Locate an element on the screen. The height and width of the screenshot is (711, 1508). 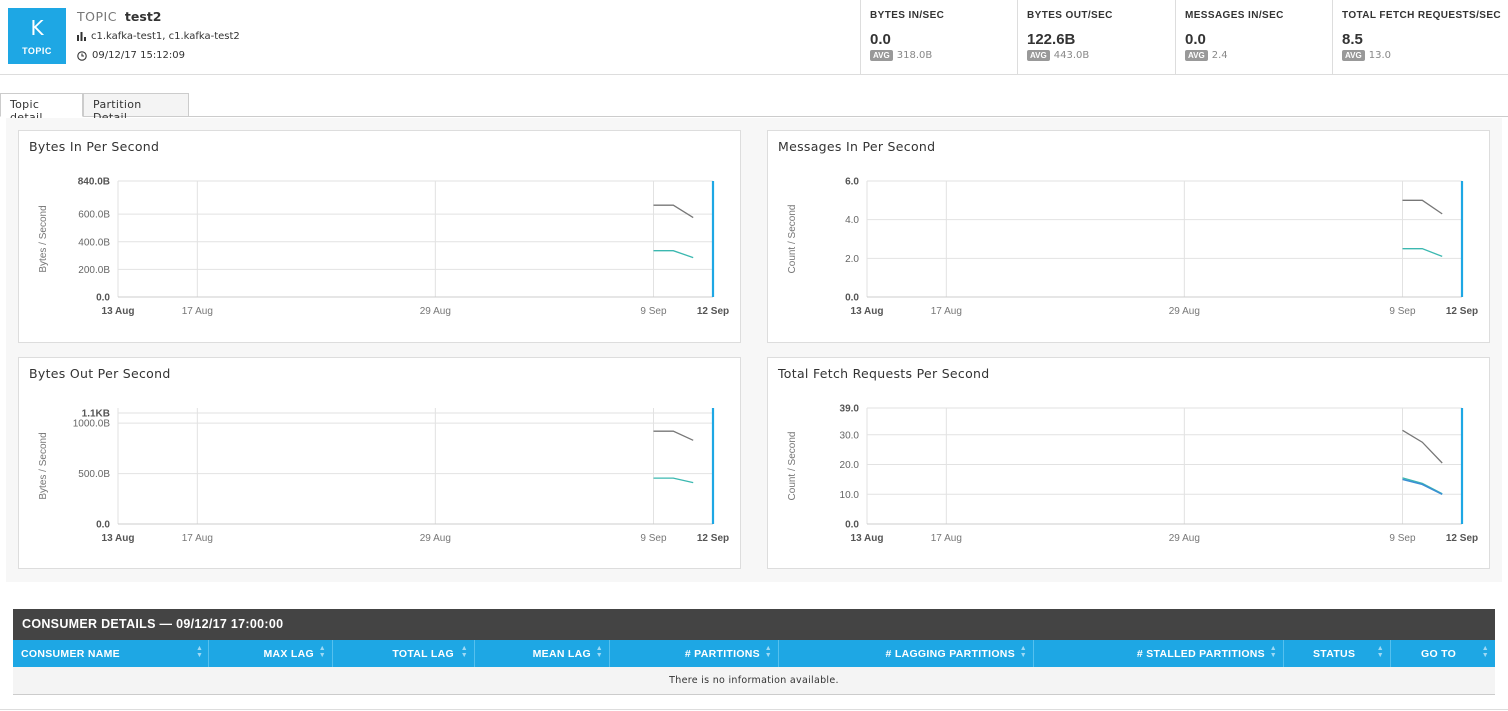
y-tick-label: 39.0 is located at coordinates (850, 409).